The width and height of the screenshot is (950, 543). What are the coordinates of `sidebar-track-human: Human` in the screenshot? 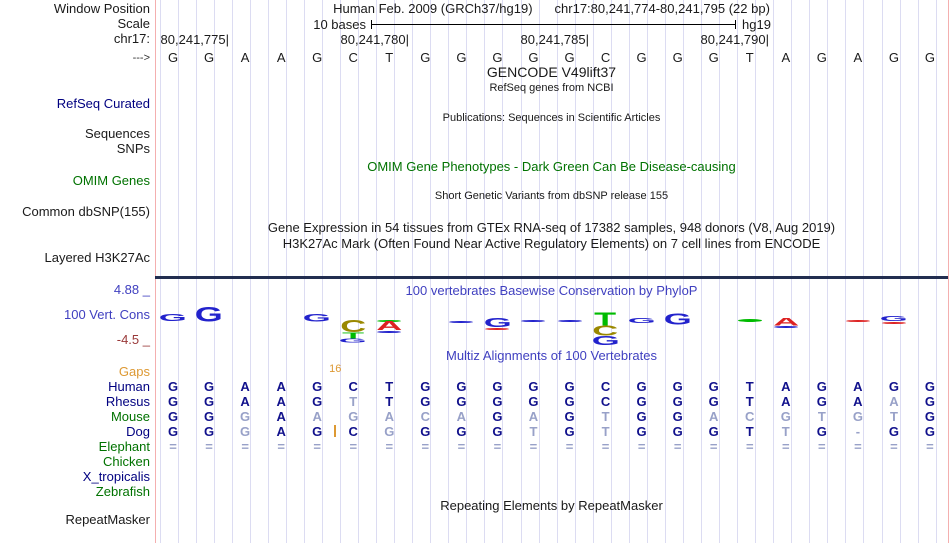 It's located at (129, 386).